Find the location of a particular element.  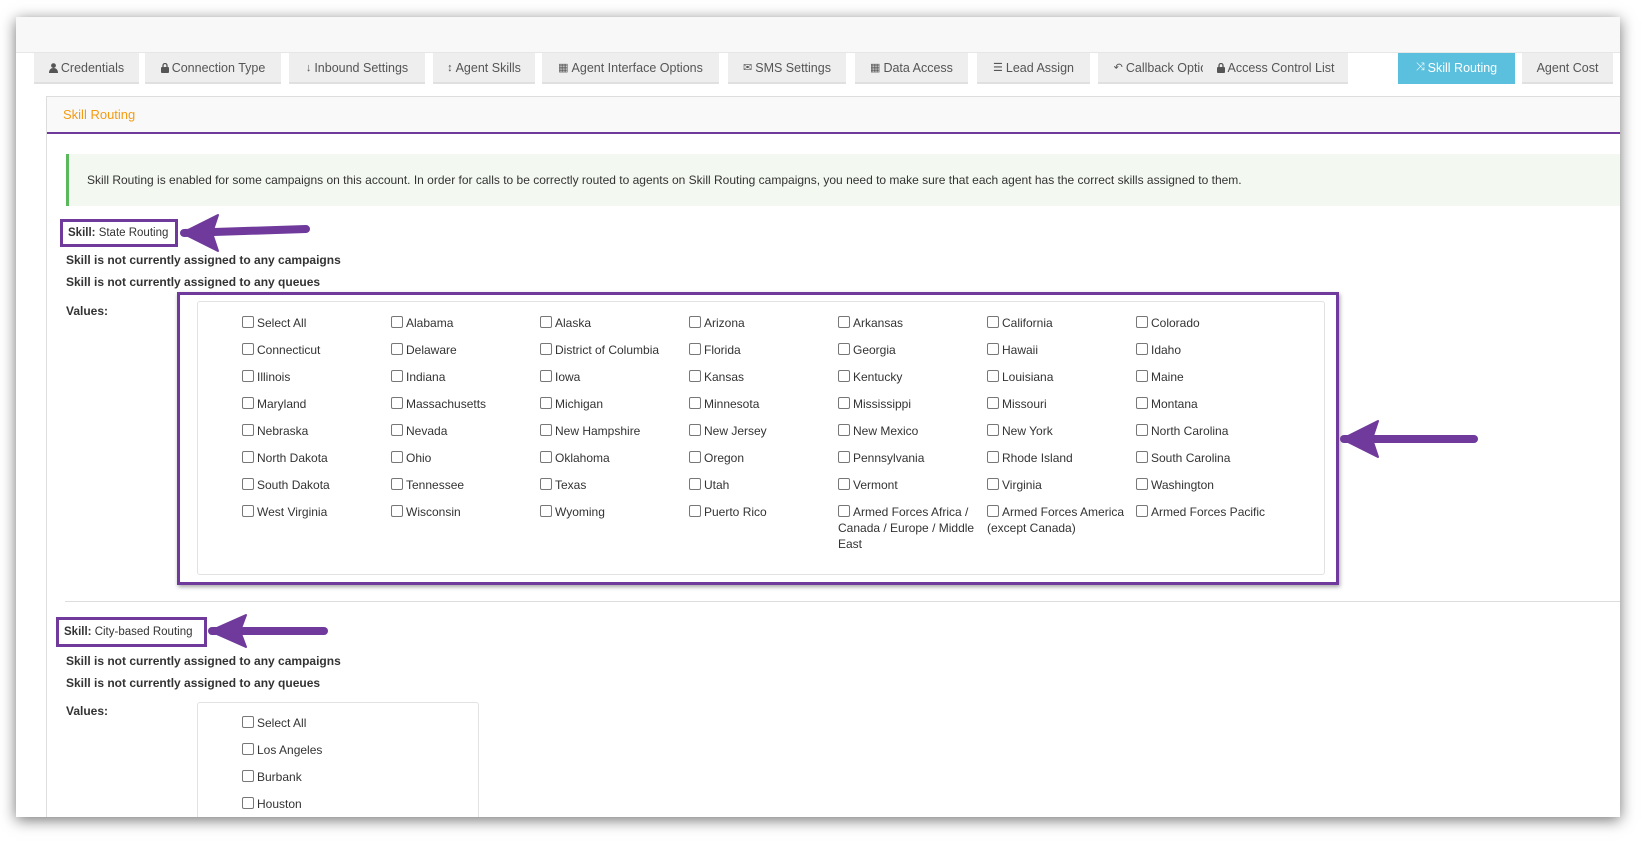

checkbox-item: New Mexico is located at coordinates (908, 436).